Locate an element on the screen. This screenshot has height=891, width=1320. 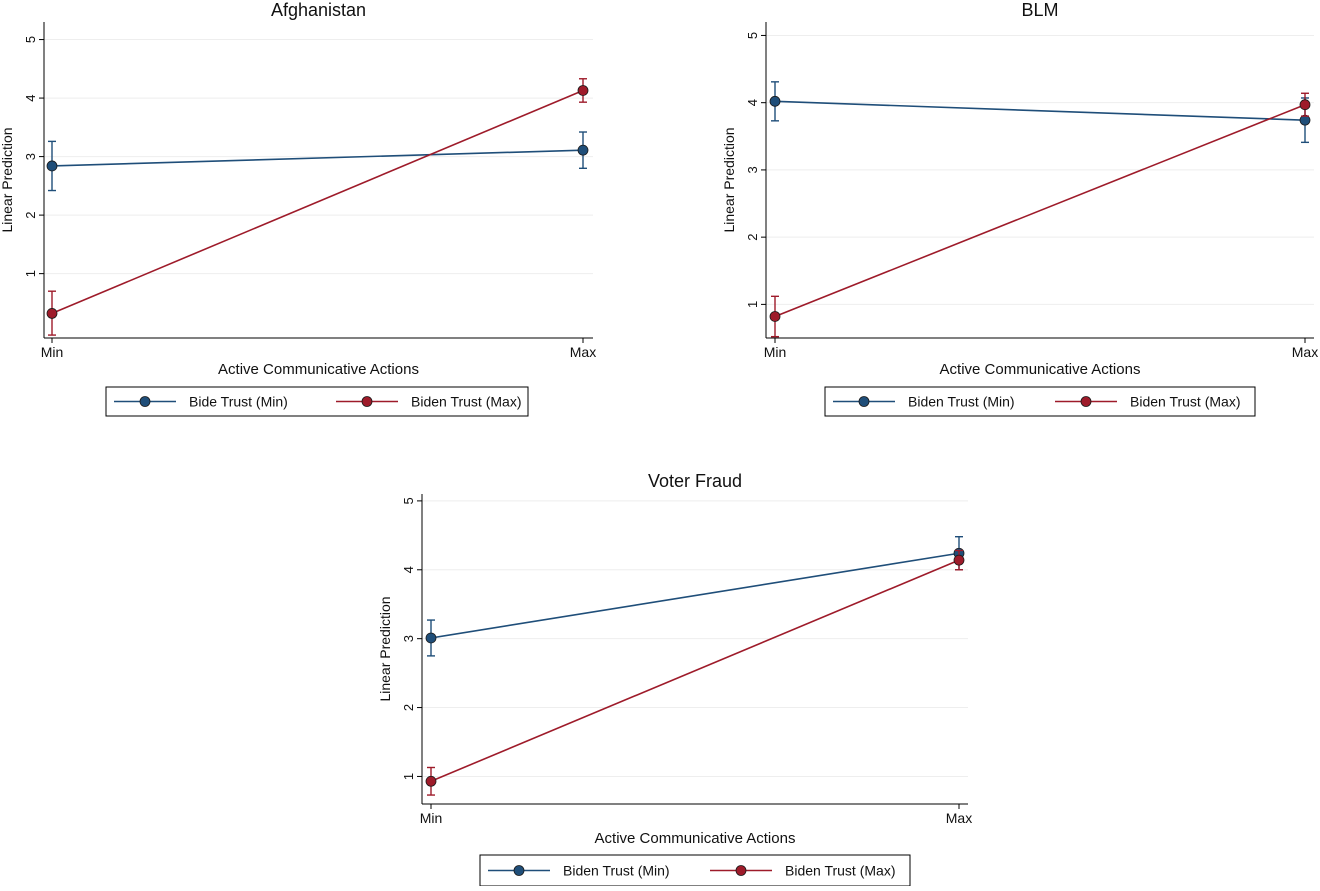
legend: Bide Trust (Min) Biden Trust (Max) is located at coordinates (317, 401).